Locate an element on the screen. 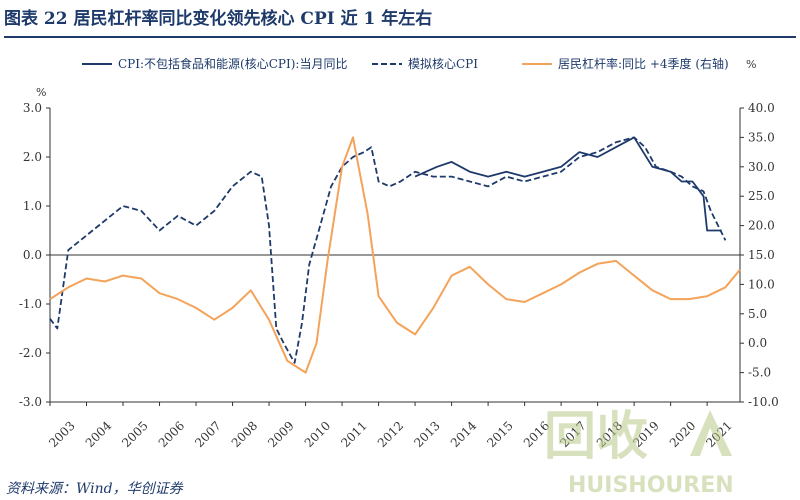  right-tick-label: 35.0 is located at coordinates (761, 137).